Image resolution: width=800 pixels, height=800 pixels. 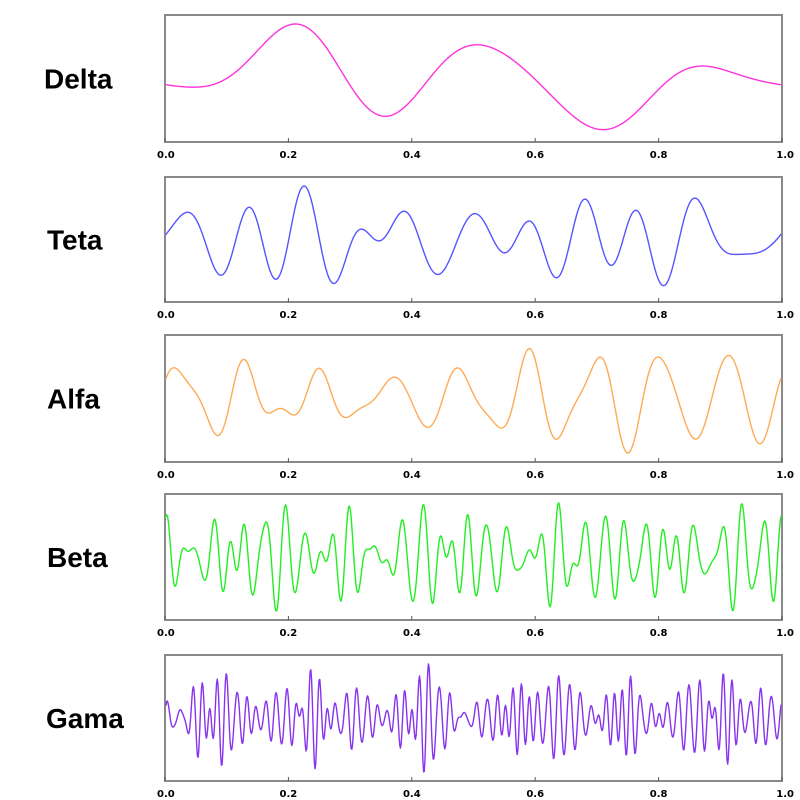 I want to click on band-label-teta: Teta, so click(x=75, y=240).